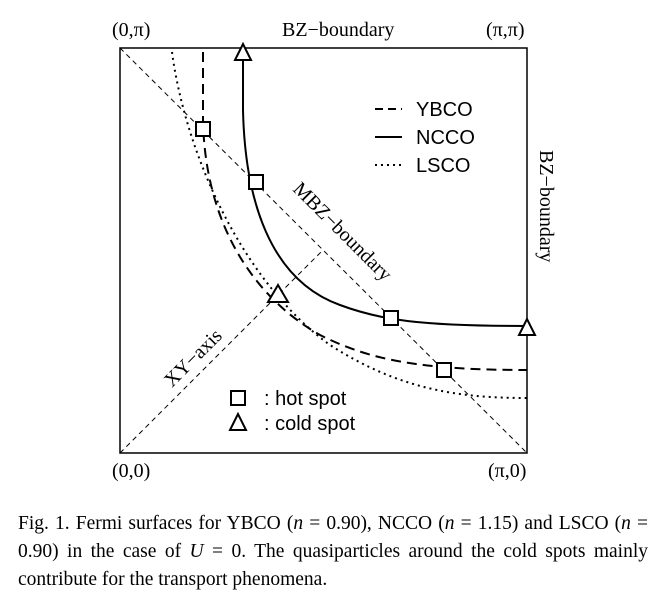  I want to click on legend-hot-spot-label: : hot spot, so click(305, 399).